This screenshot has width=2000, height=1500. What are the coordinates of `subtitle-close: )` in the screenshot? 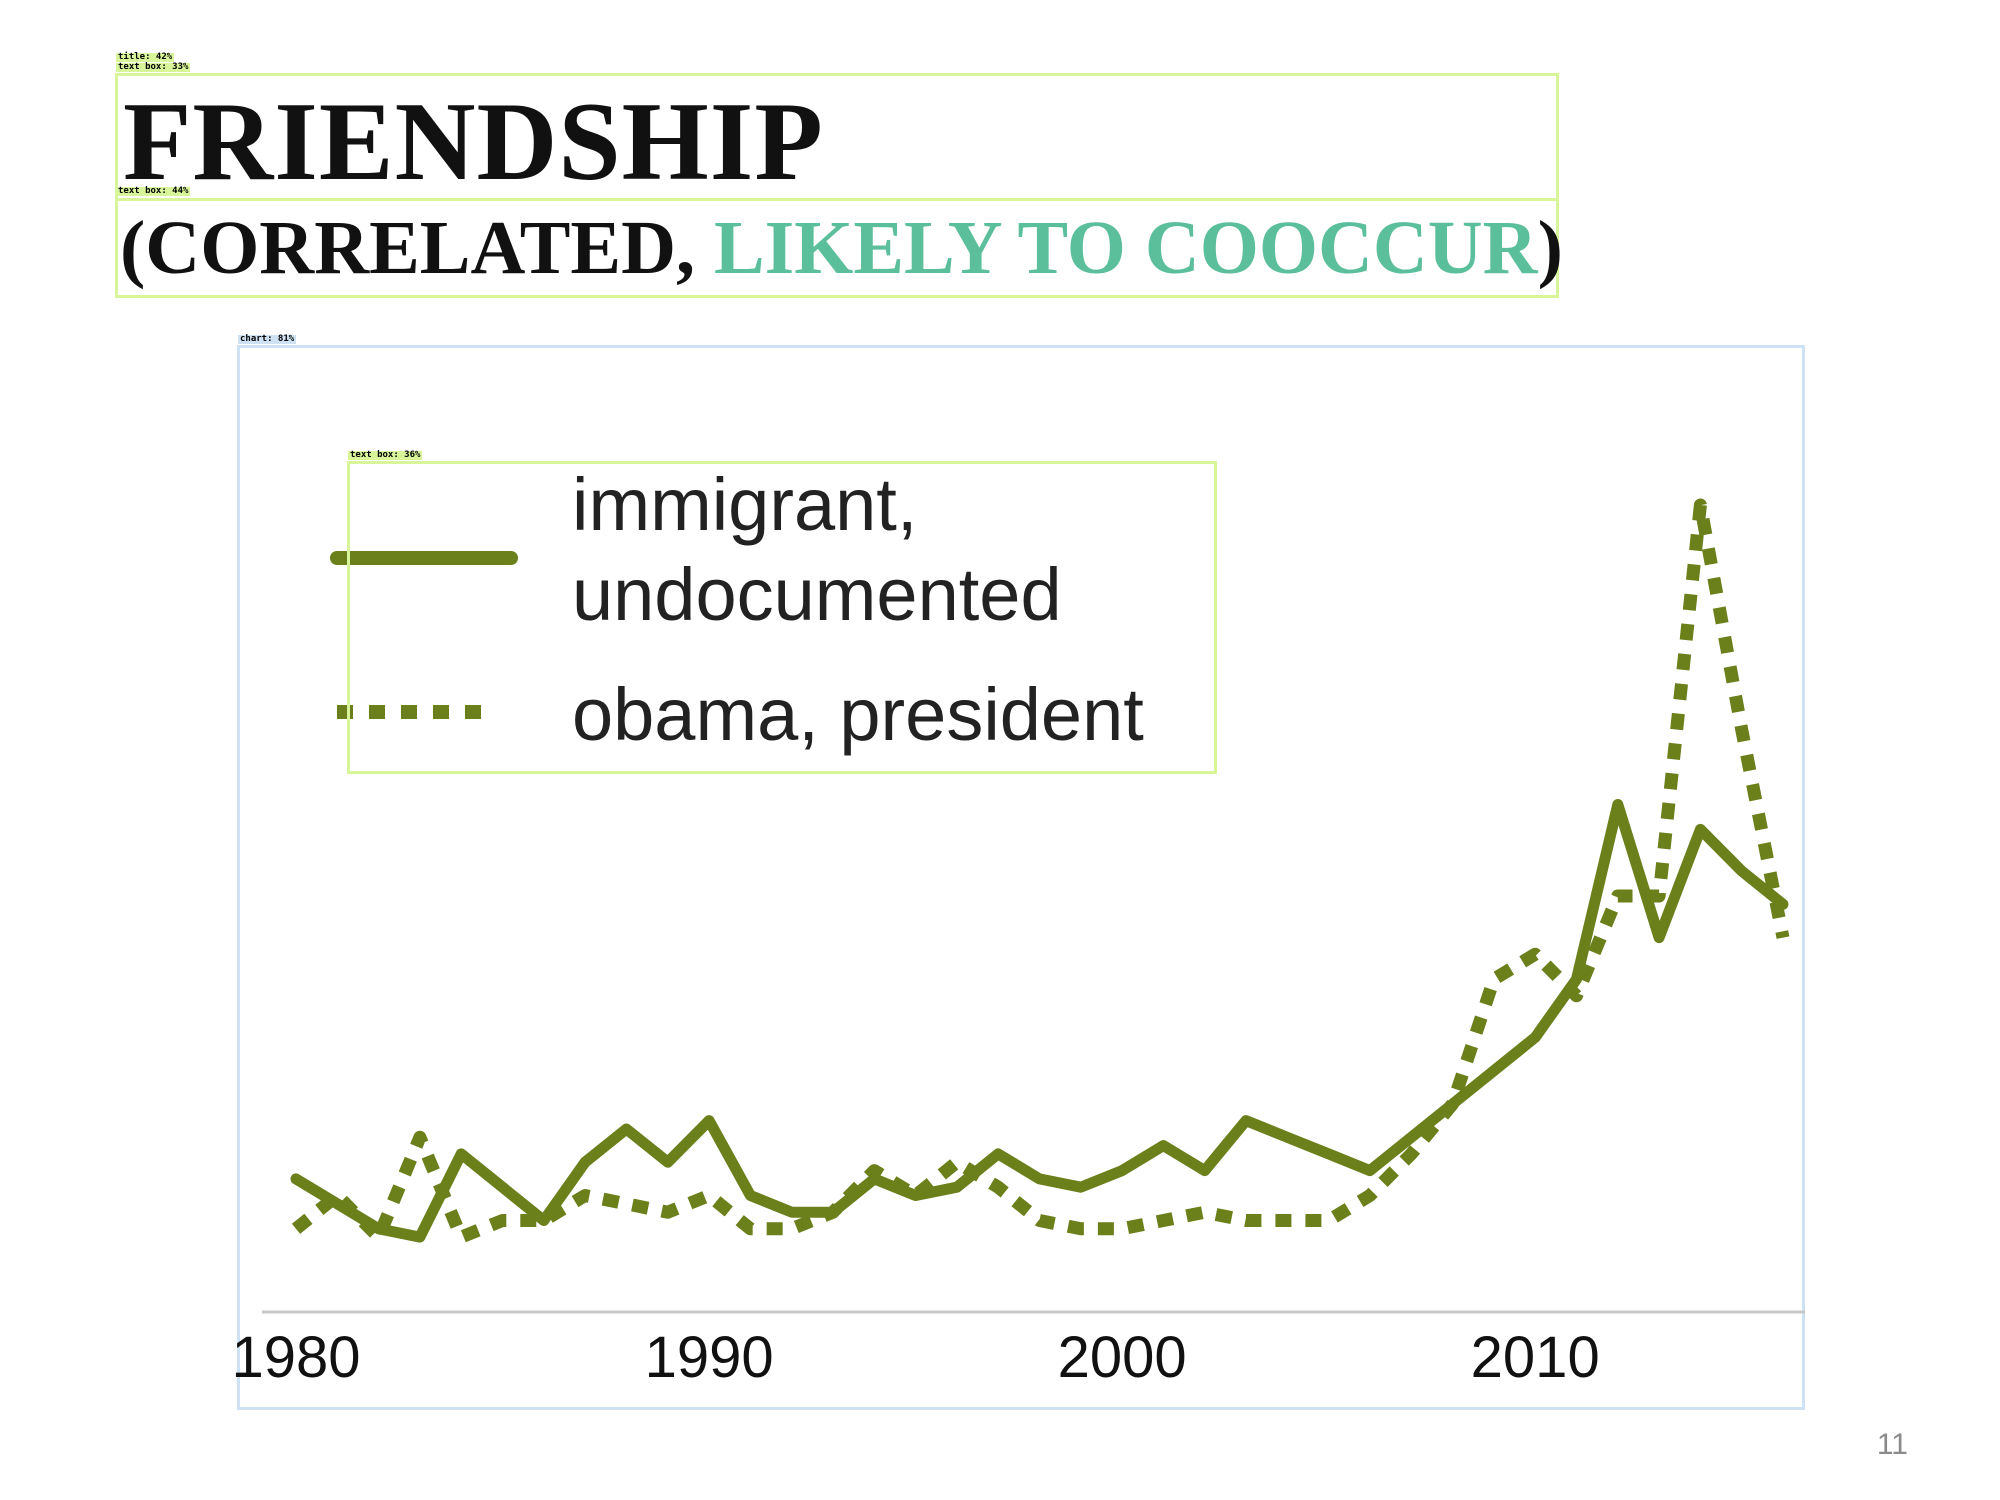 It's located at (1550, 248).